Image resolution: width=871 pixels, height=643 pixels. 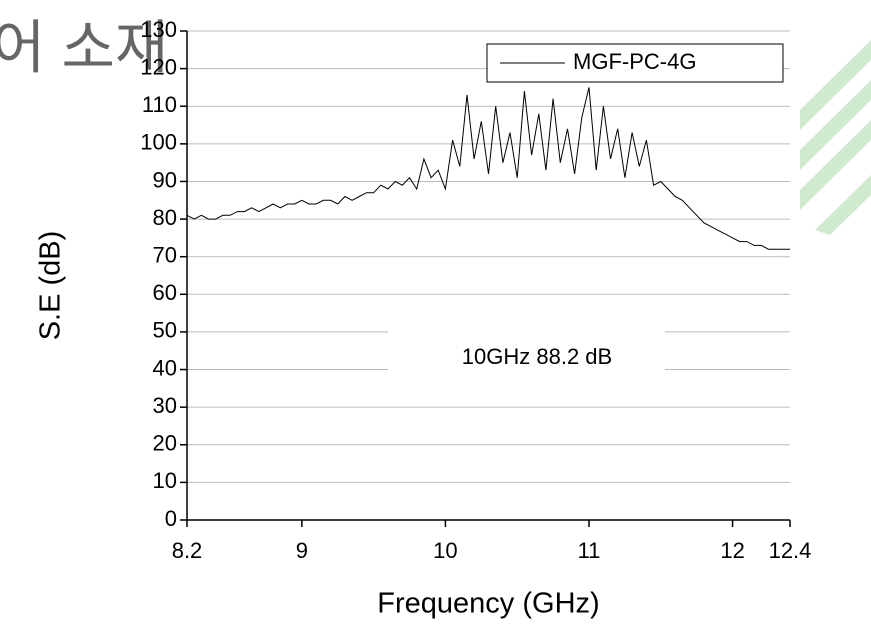 I want to click on y-tick-label: 60, so click(x=165, y=292).